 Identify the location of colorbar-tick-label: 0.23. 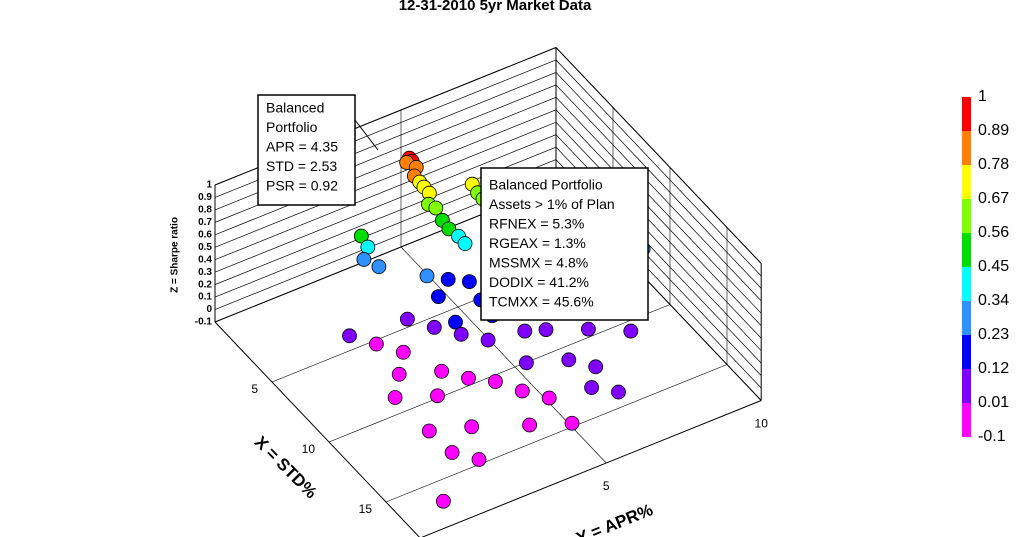
(993, 334).